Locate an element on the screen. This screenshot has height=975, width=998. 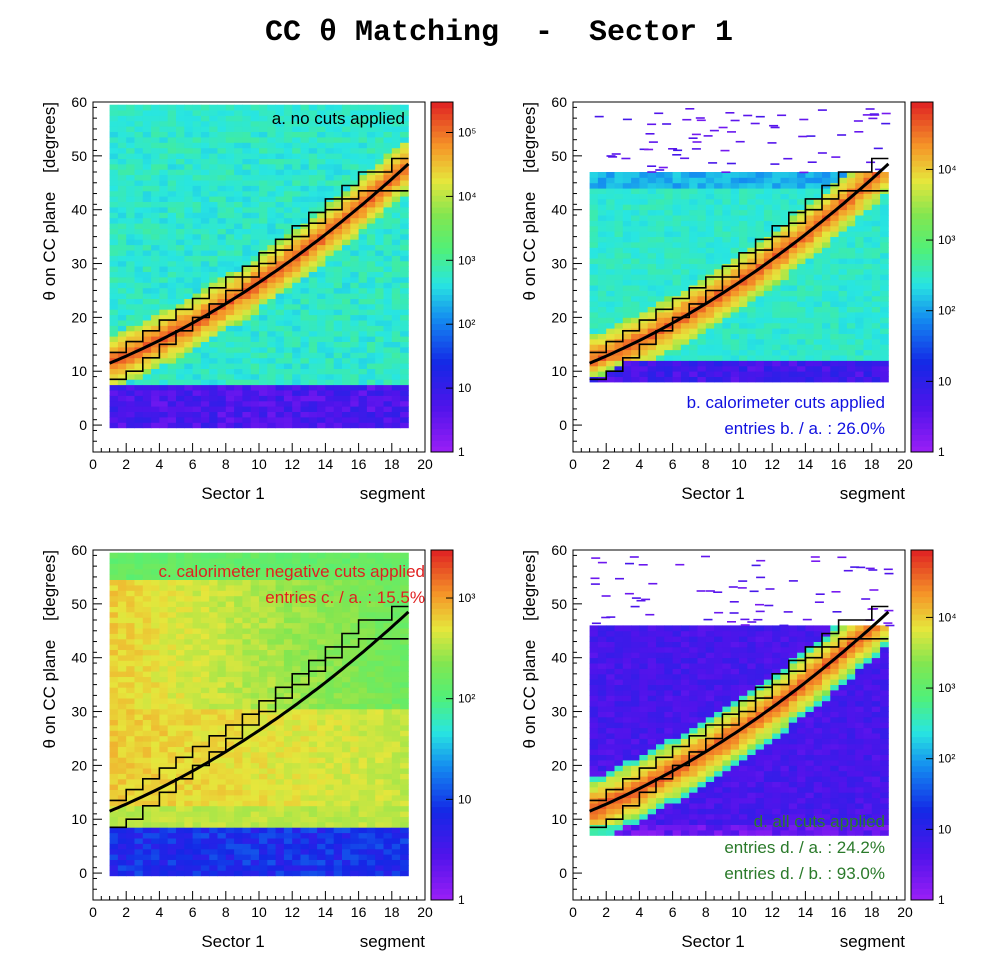
y-tick-label: 40 is located at coordinates (559, 210).